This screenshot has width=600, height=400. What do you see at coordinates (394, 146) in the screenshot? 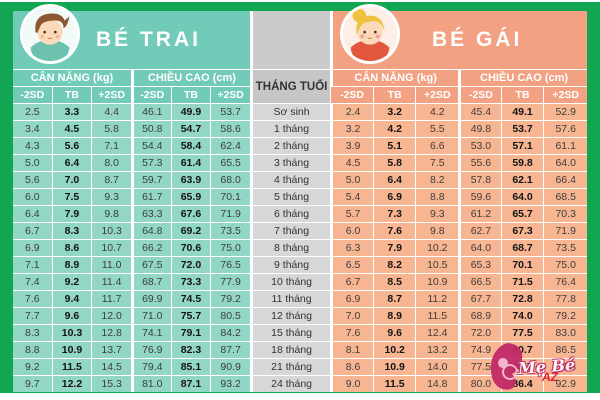
I see `girl-weight-cell: 5.1` at bounding box center [394, 146].